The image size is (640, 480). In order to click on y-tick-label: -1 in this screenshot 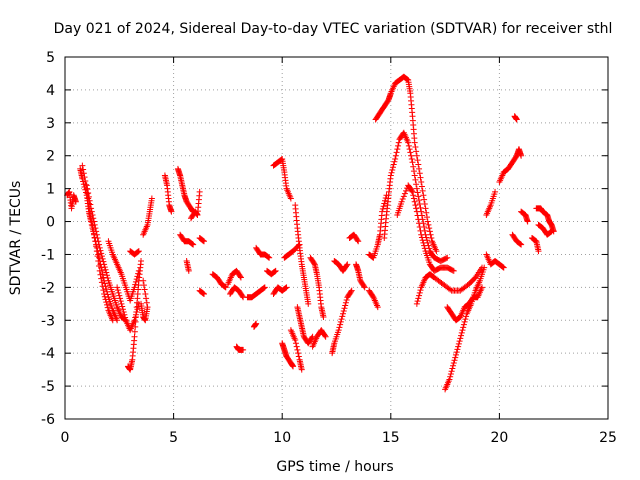, I will do `click(48, 255)`.